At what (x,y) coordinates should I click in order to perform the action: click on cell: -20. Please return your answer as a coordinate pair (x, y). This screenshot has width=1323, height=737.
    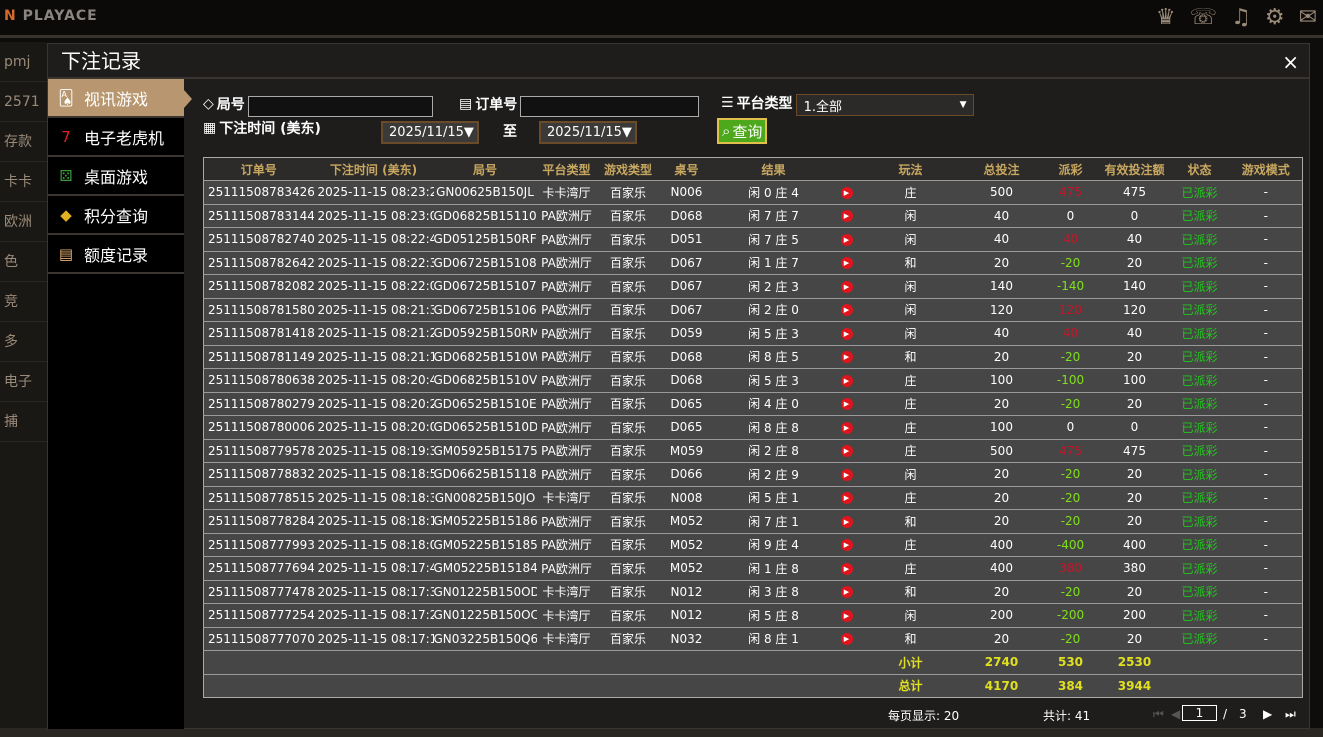
    Looking at the image, I should click on (1070, 474).